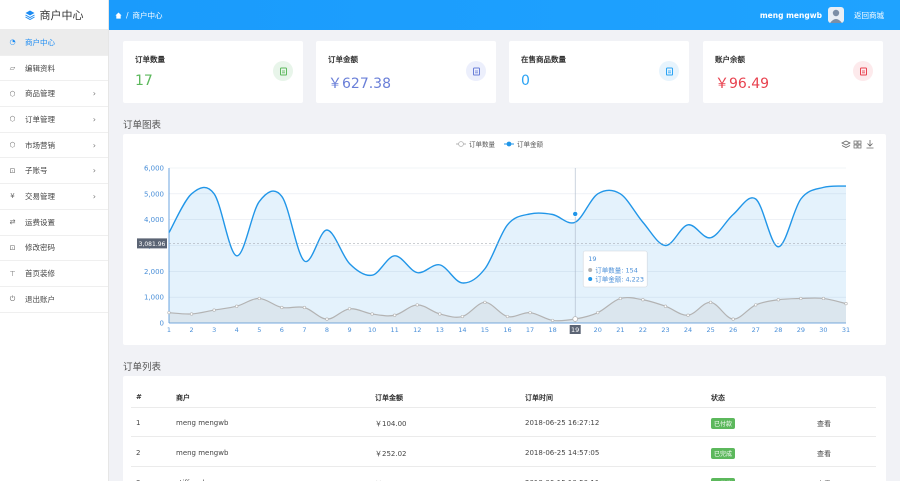 The image size is (900, 481). What do you see at coordinates (507, 330) in the screenshot?
I see `x-tick-label: 16` at bounding box center [507, 330].